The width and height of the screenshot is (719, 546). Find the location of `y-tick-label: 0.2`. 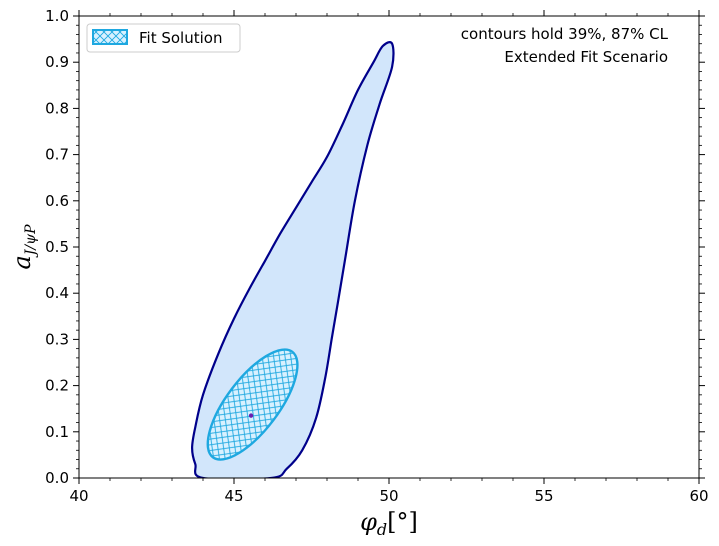

y-tick-label: 0.2 is located at coordinates (57, 386).